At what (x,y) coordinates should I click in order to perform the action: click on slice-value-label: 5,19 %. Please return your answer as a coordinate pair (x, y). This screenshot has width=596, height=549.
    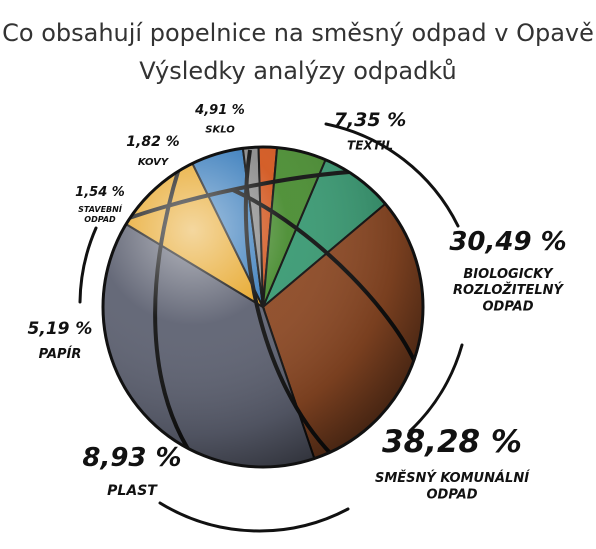
    Looking at the image, I should click on (60, 329).